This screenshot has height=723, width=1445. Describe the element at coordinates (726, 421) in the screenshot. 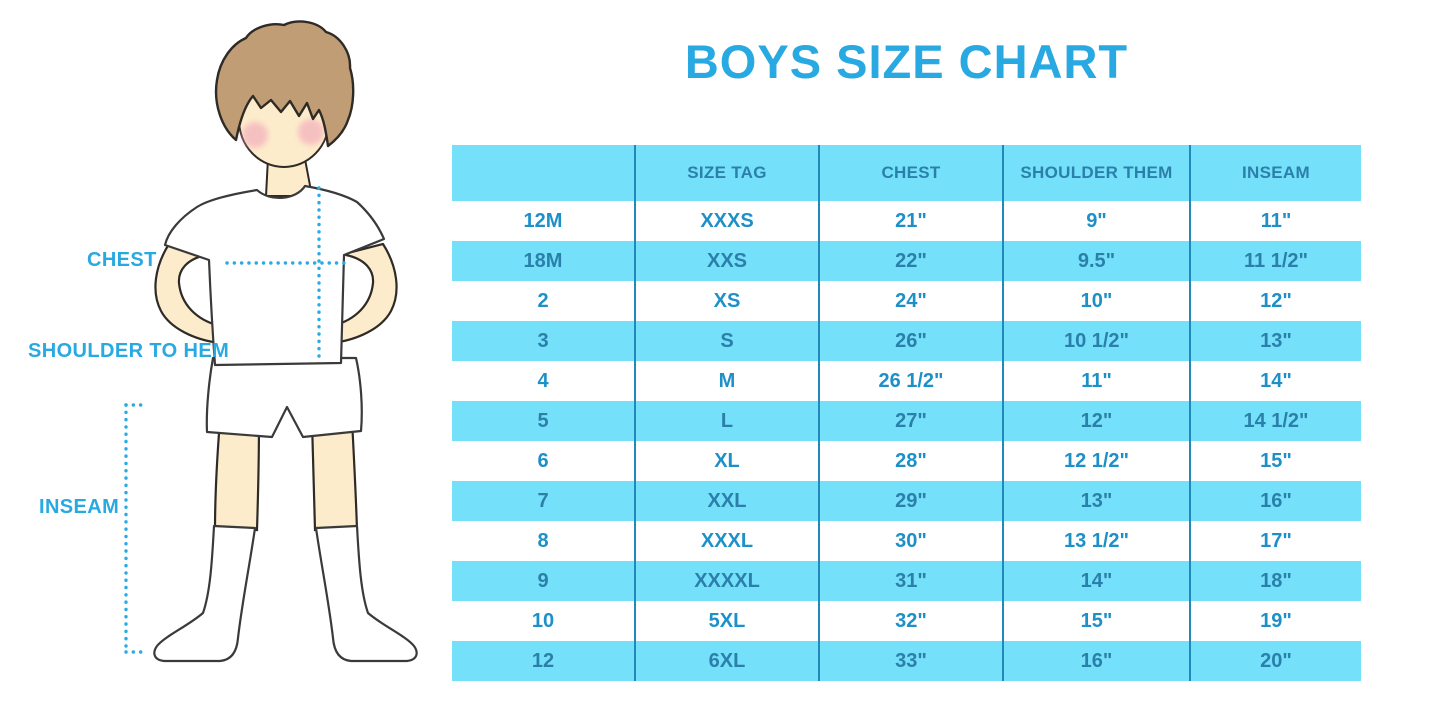

I see `table-cell: L` at that location.